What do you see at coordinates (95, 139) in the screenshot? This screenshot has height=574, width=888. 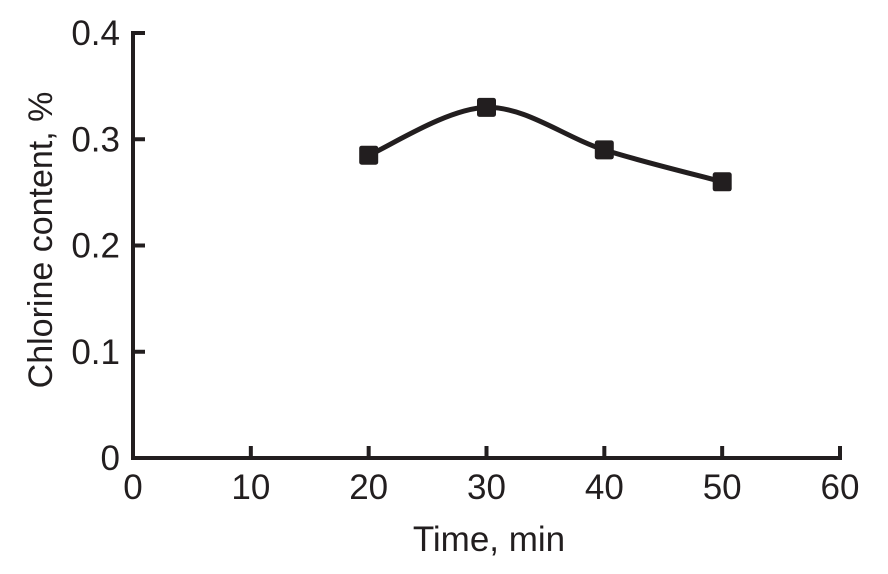 I see `y-tick-label: 0.3` at bounding box center [95, 139].